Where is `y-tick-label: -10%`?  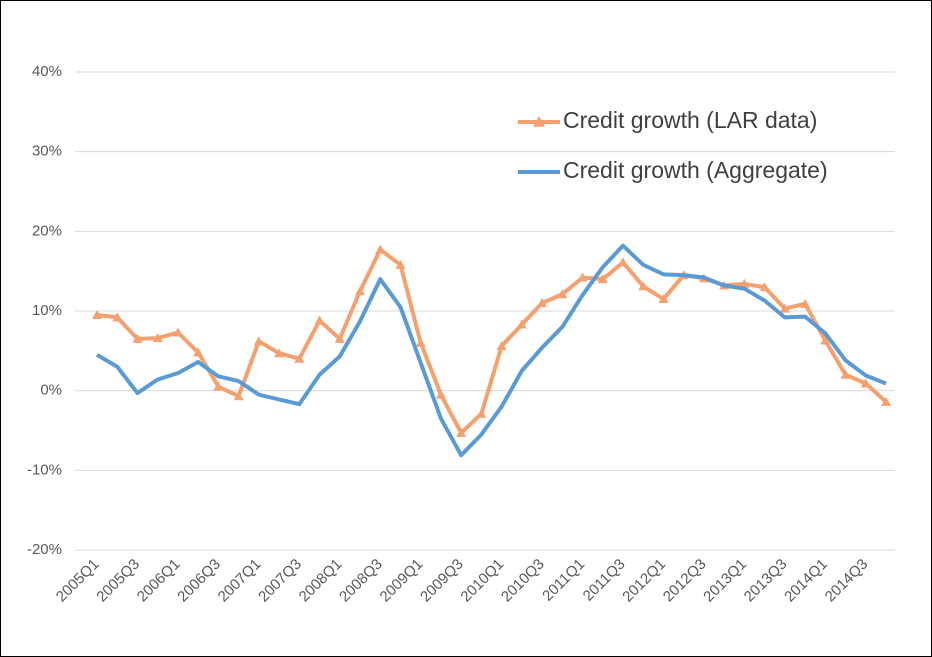
y-tick-label: -10% is located at coordinates (44, 469).